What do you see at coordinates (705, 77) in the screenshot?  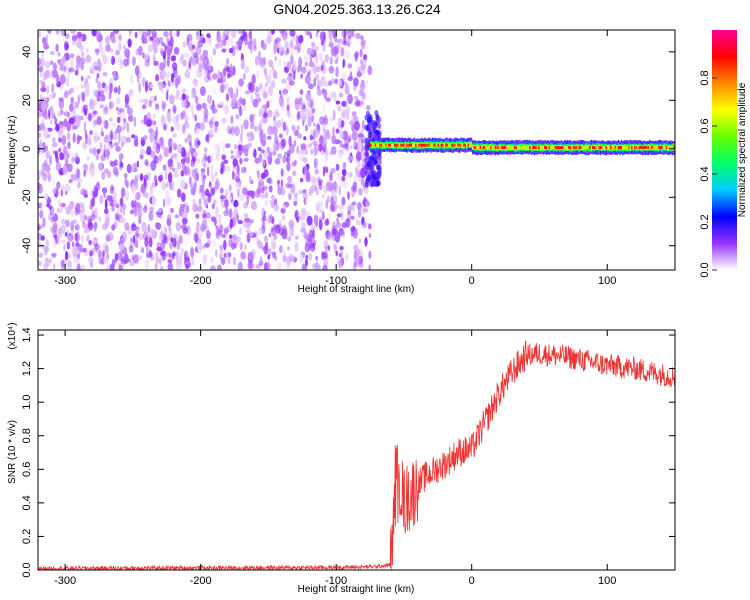 I see `colorbar-tick-label: 0.8` at bounding box center [705, 77].